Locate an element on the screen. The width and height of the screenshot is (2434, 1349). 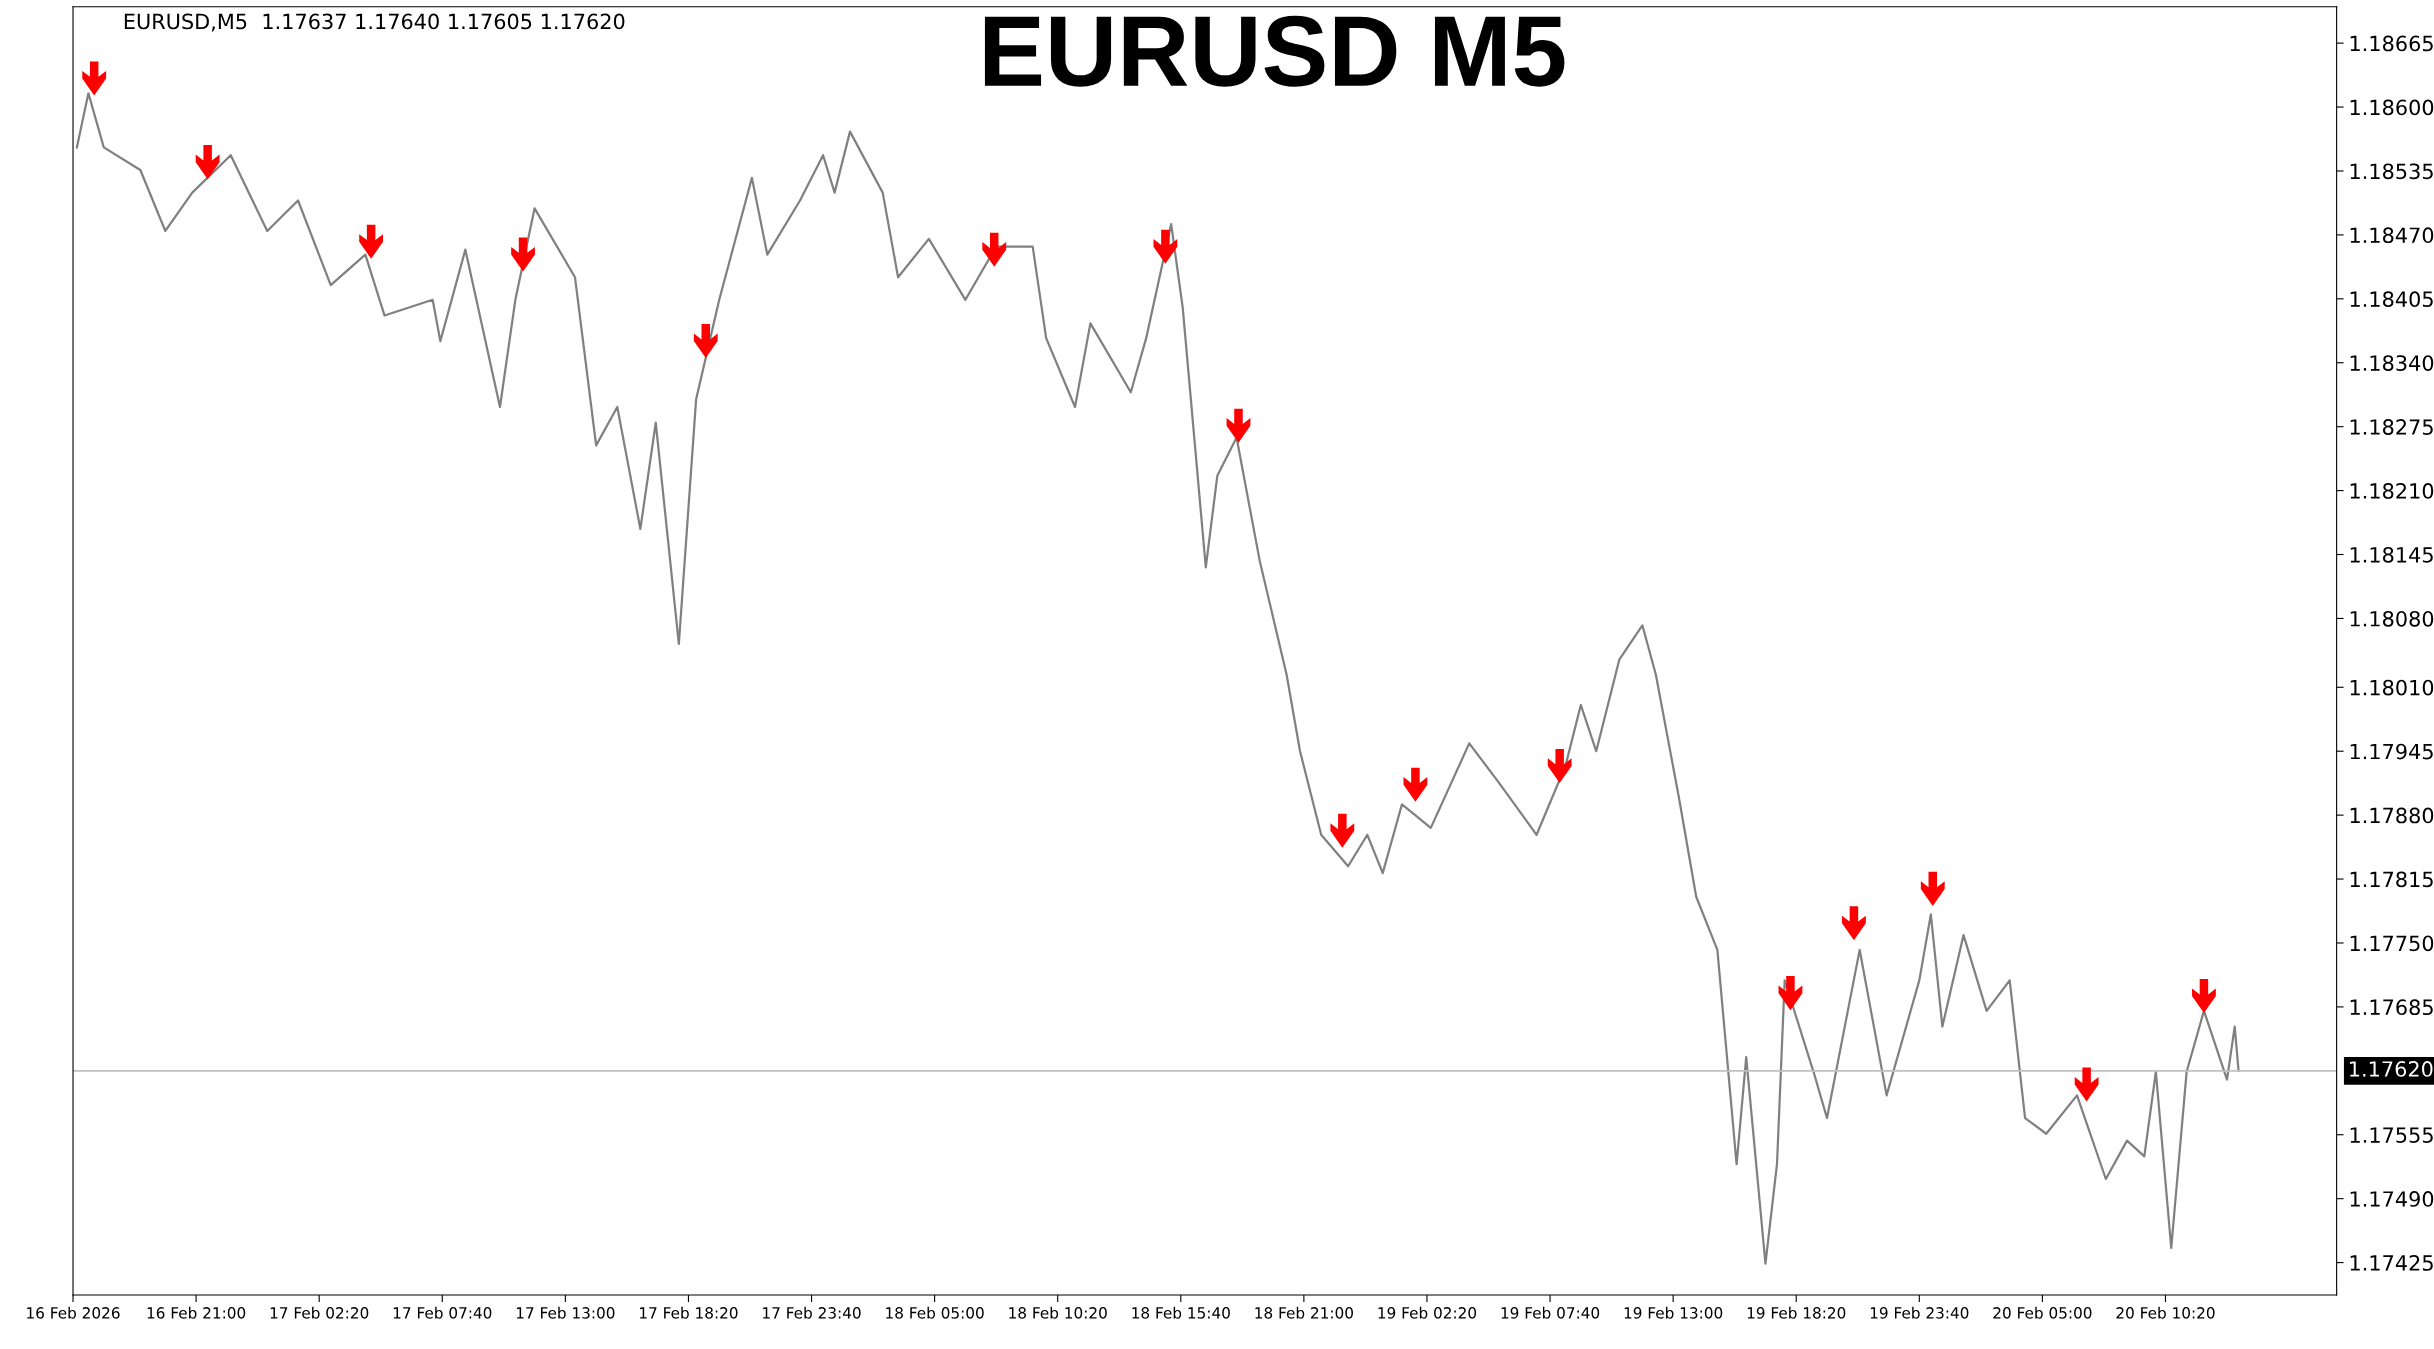
y-tick-label: 1.18340 is located at coordinates (2392, 363).